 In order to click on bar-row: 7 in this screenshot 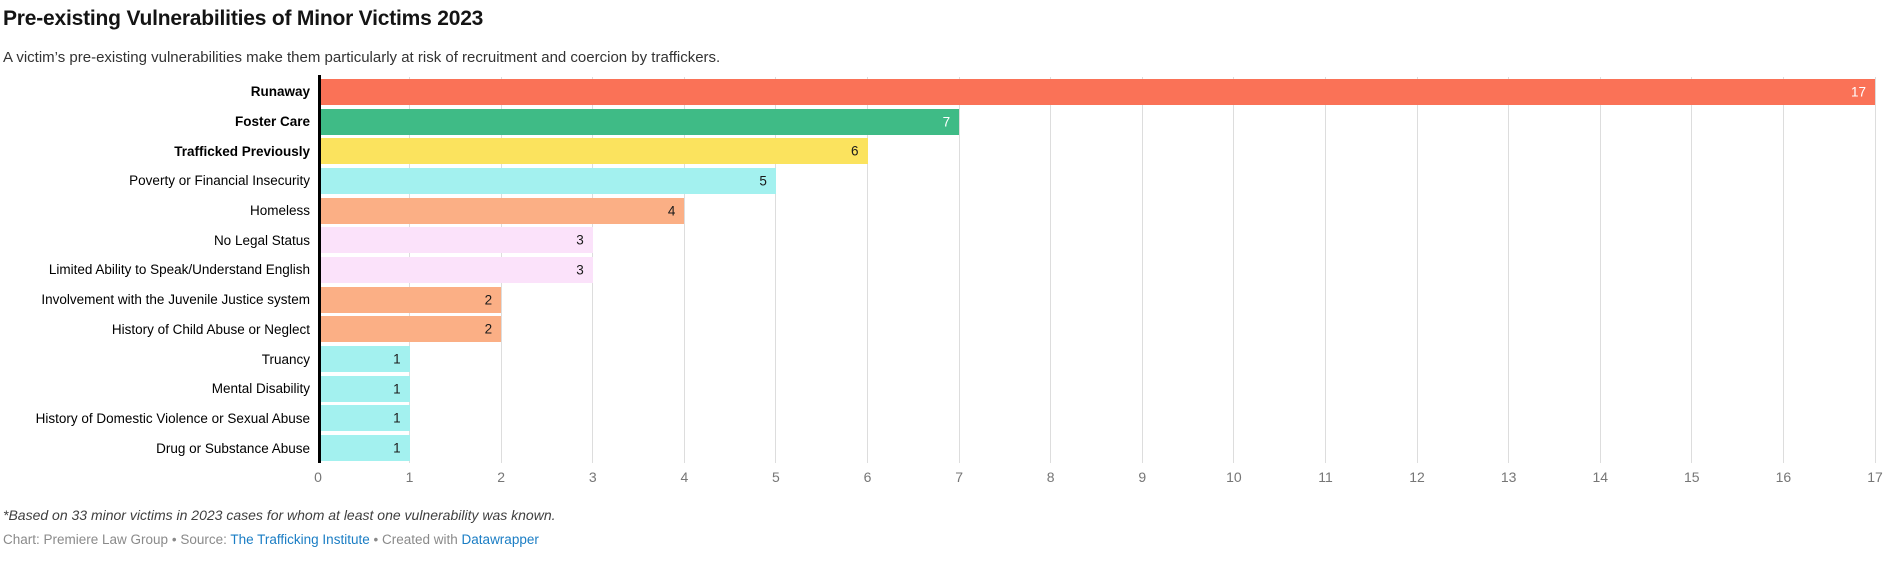, I will do `click(1096, 122)`.